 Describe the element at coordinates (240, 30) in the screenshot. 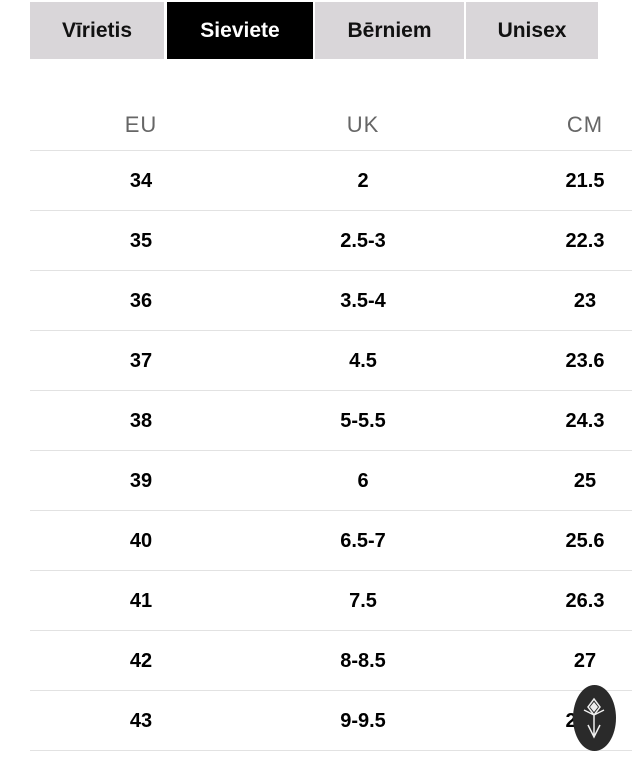

I see `tab: Sieviete` at that location.